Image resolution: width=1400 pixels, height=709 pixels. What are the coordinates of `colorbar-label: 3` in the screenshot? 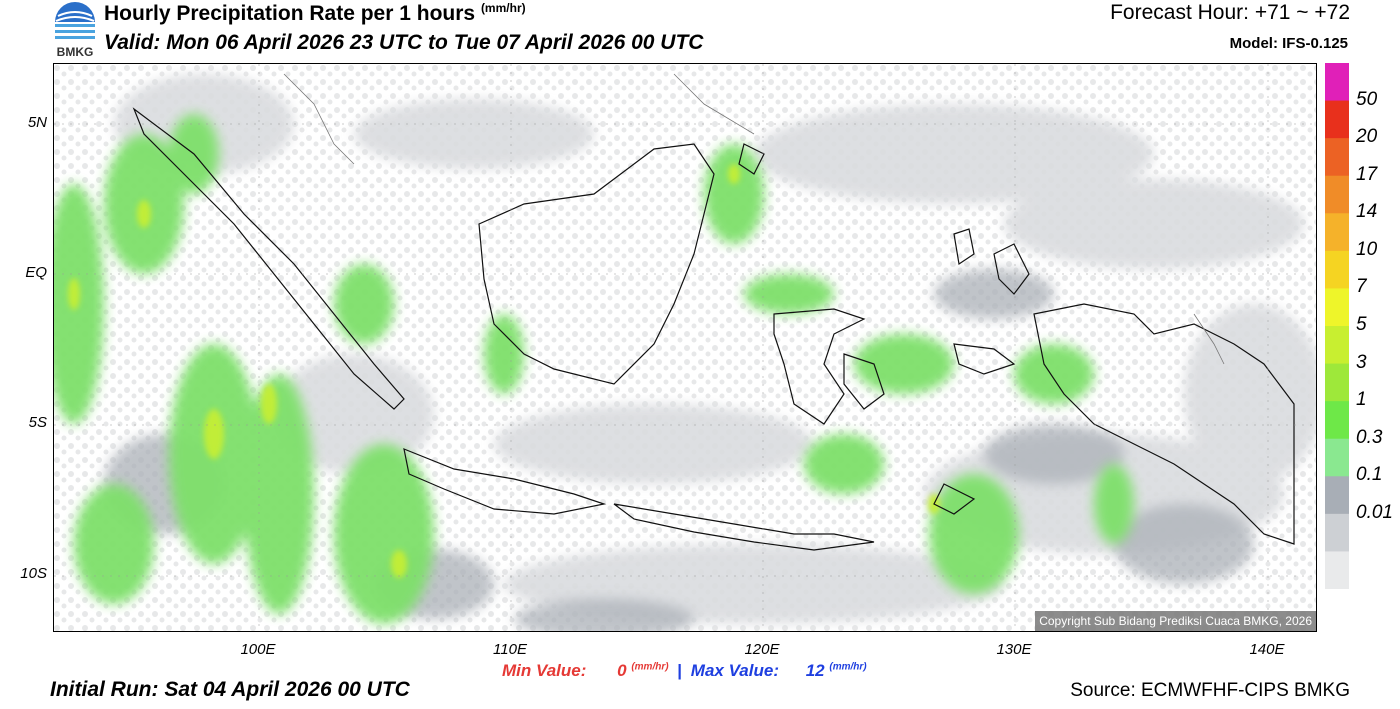 It's located at (1361, 362).